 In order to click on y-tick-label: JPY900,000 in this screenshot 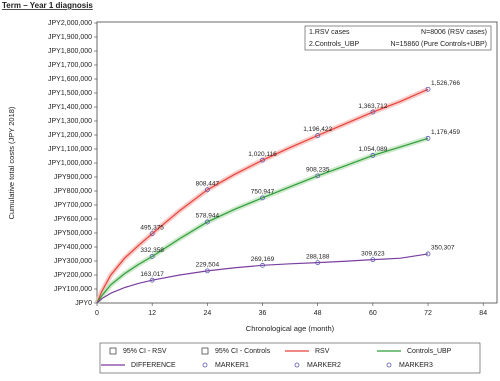, I will do `click(73, 177)`.